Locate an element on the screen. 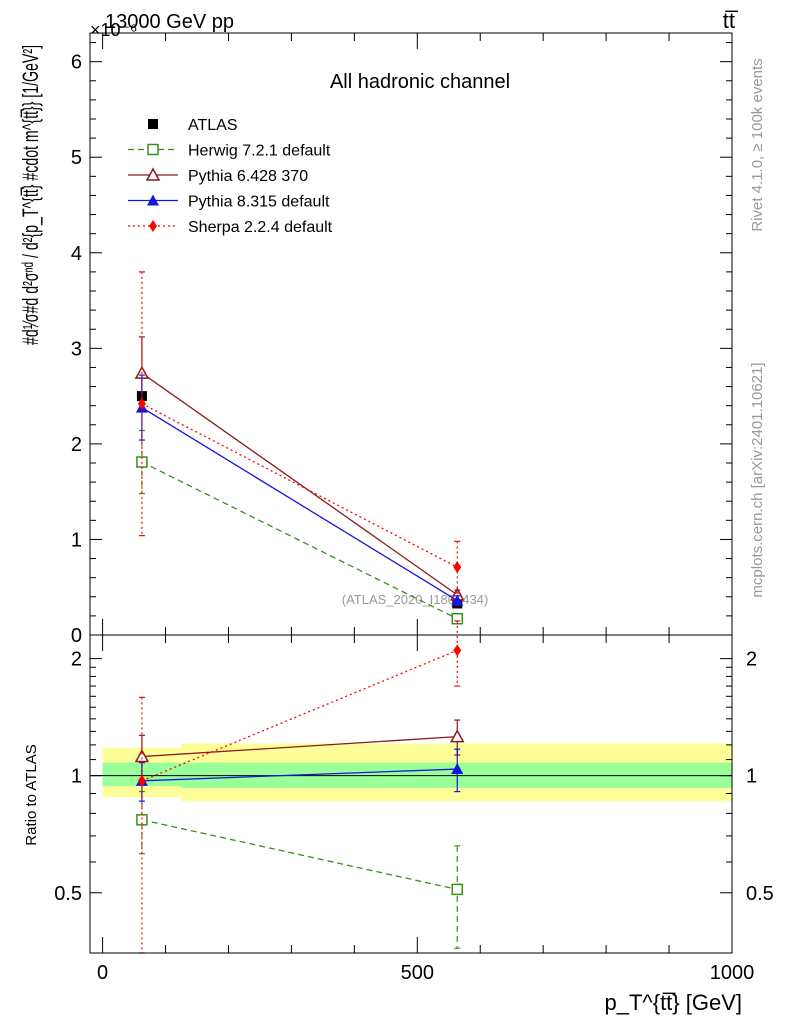 Image resolution: width=786 pixels, height=1024 pixels. y-tick-label: 3 is located at coordinates (76, 349).